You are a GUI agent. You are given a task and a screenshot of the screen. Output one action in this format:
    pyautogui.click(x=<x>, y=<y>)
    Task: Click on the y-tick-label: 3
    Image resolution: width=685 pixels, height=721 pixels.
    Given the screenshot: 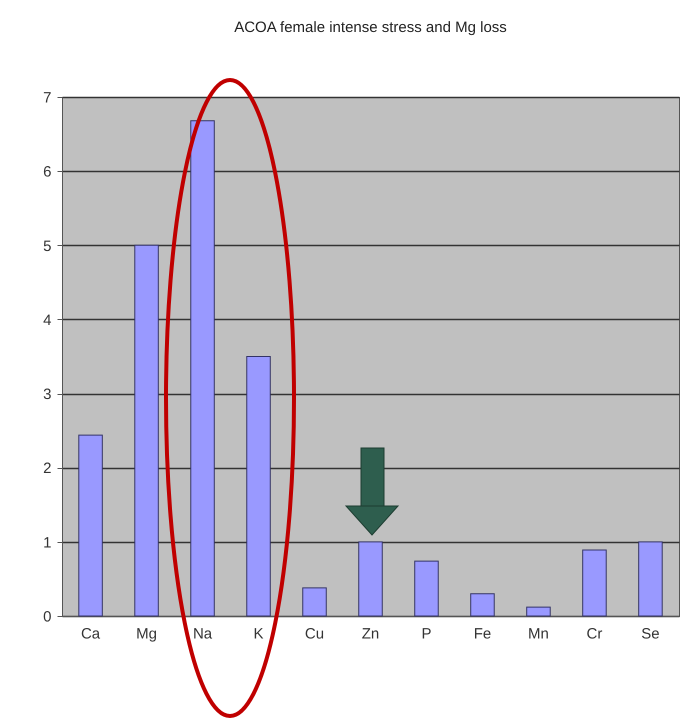 What is the action you would take?
    pyautogui.click(x=47, y=395)
    